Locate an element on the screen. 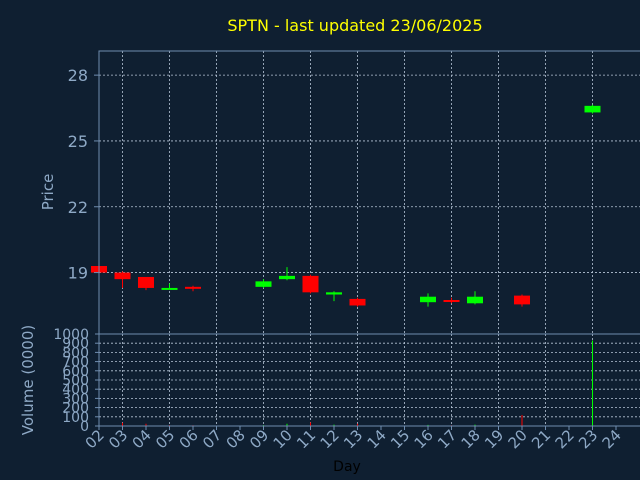 The image size is (640, 480). price-y-ticks: 19 22 25 28 is located at coordinates (83, 174).